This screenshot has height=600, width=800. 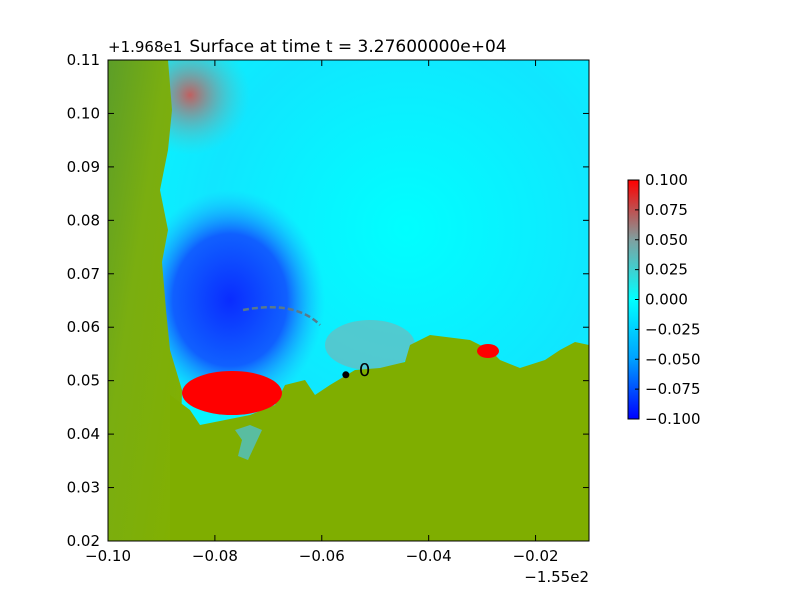 What do you see at coordinates (666, 180) in the screenshot?
I see `colorbar-tick-label: 0.100` at bounding box center [666, 180].